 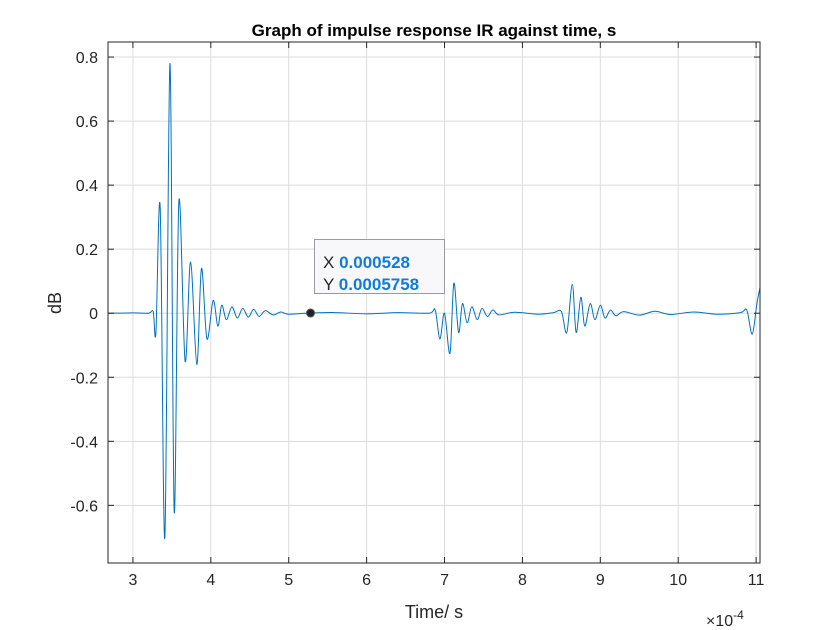 What do you see at coordinates (311, 313) in the screenshot?
I see `datatip-marker` at bounding box center [311, 313].